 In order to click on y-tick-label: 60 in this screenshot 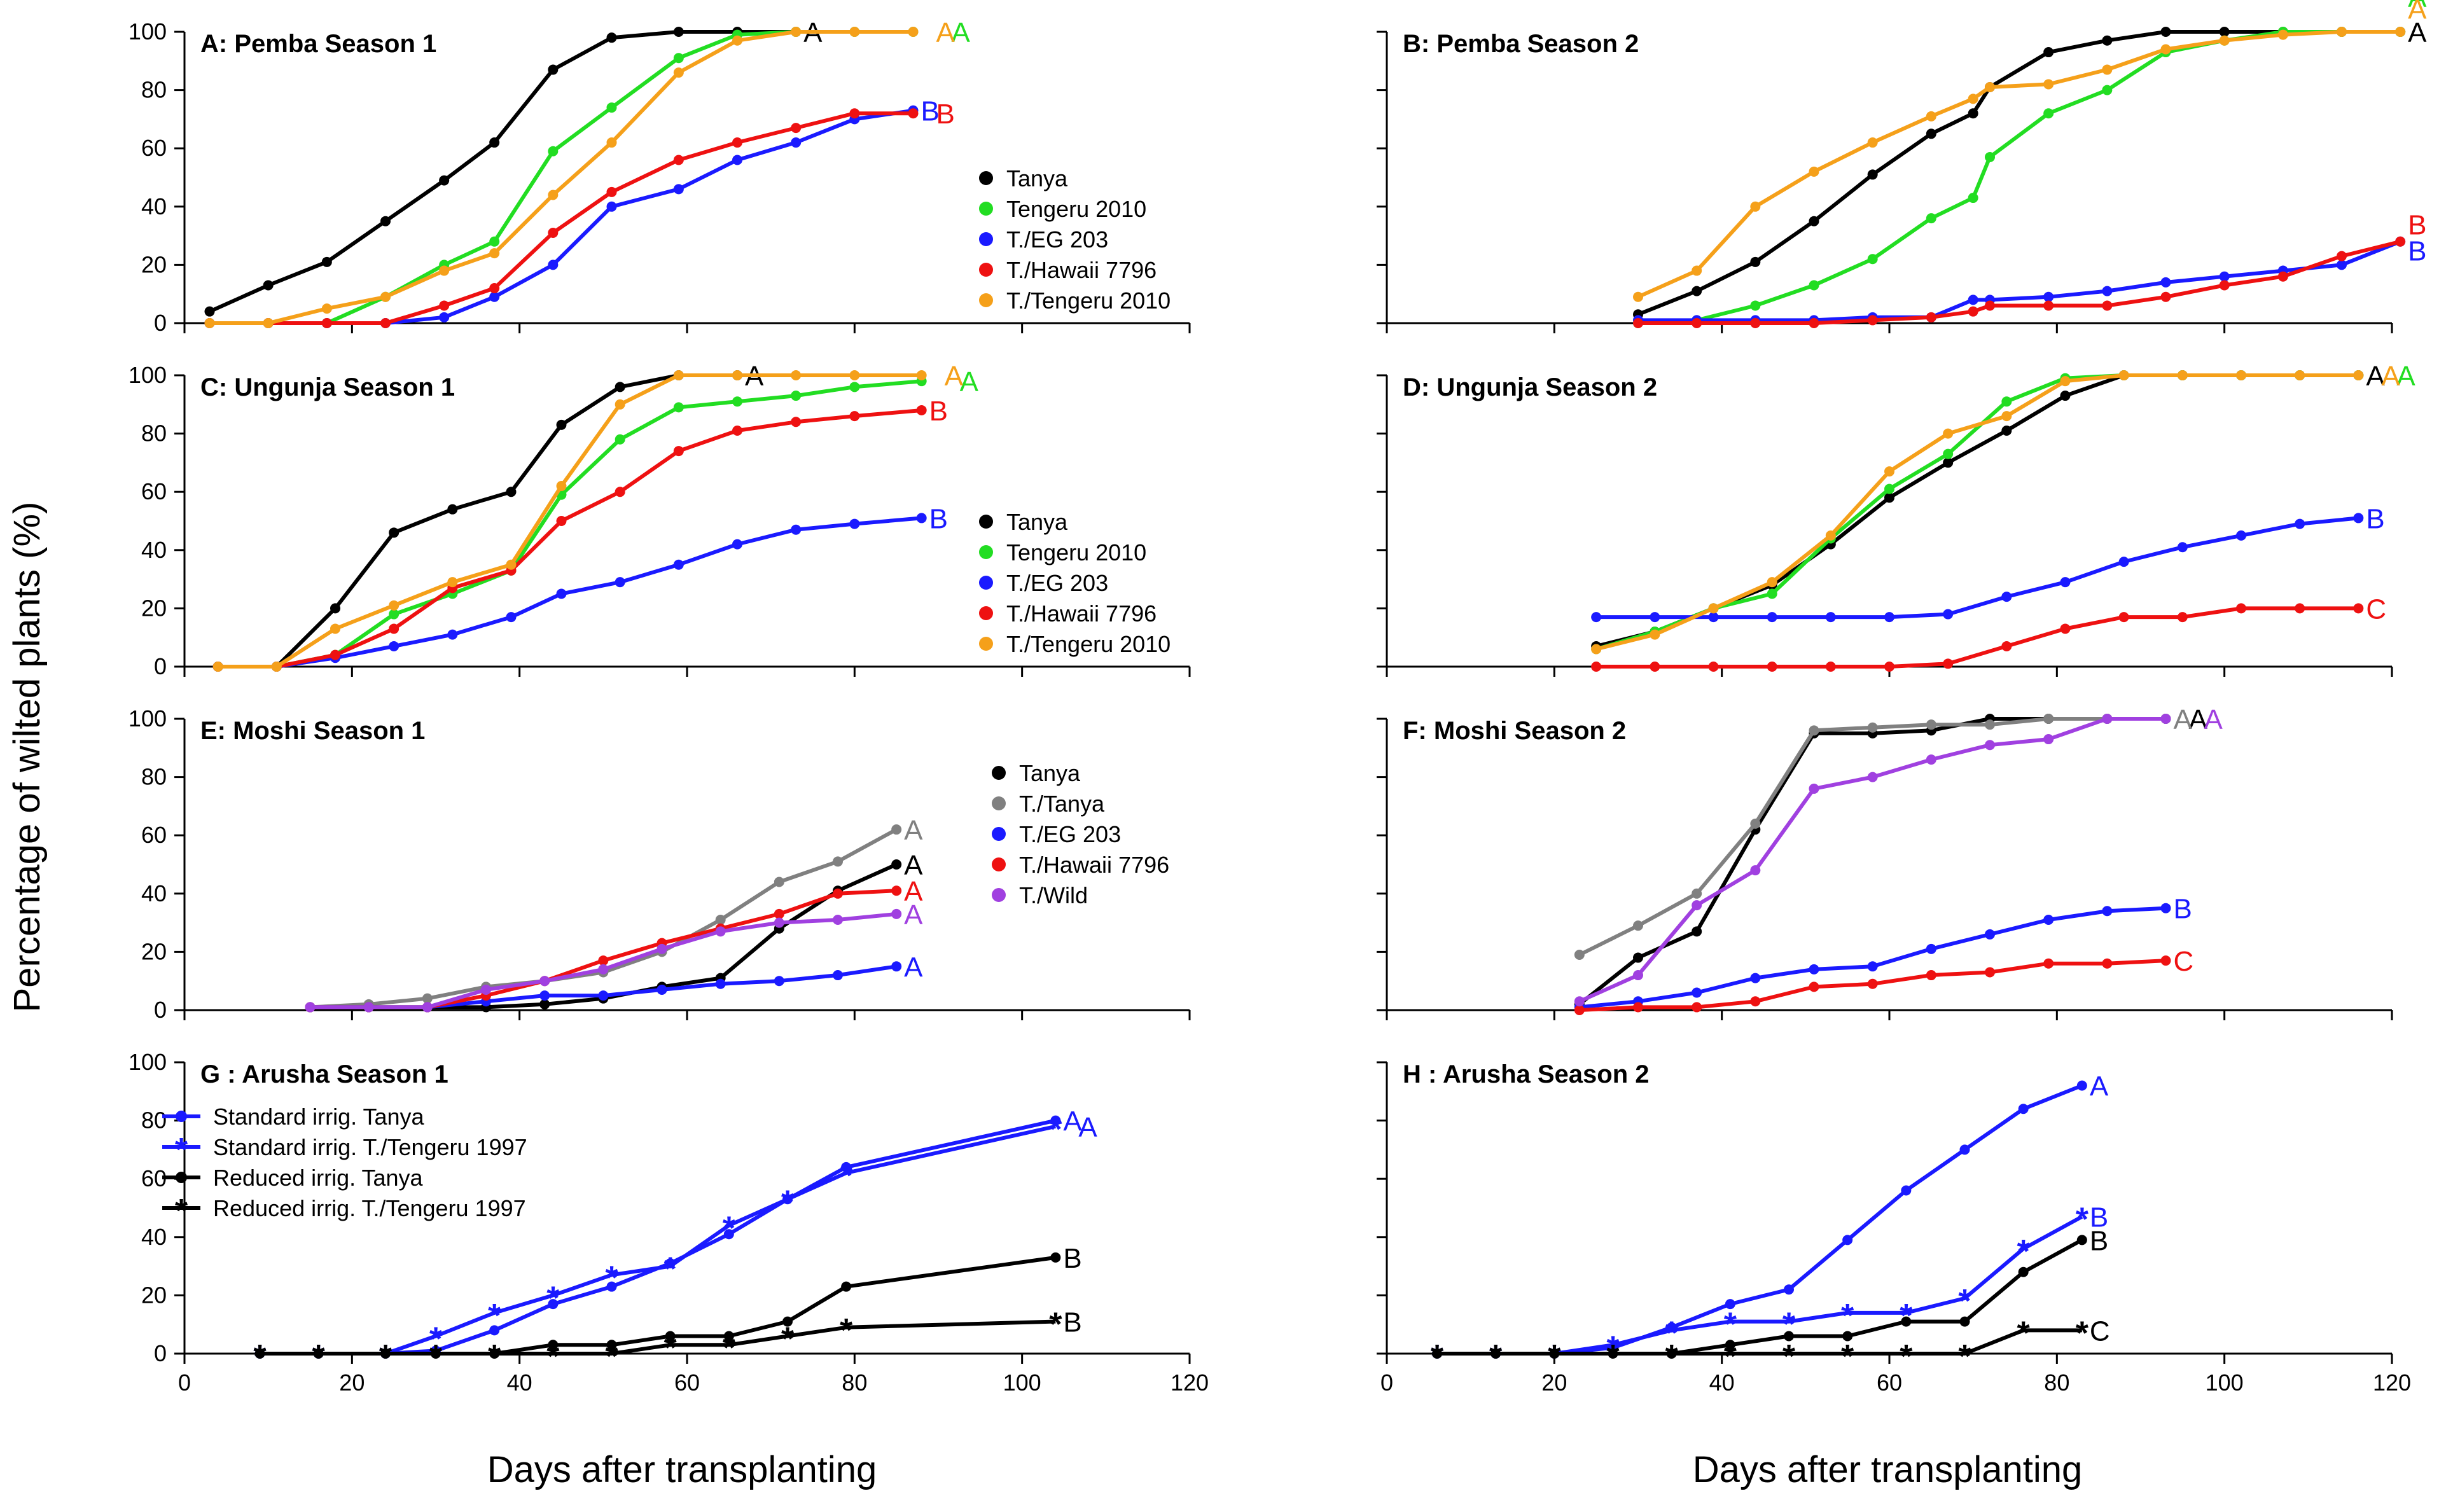, I will do `click(154, 491)`.